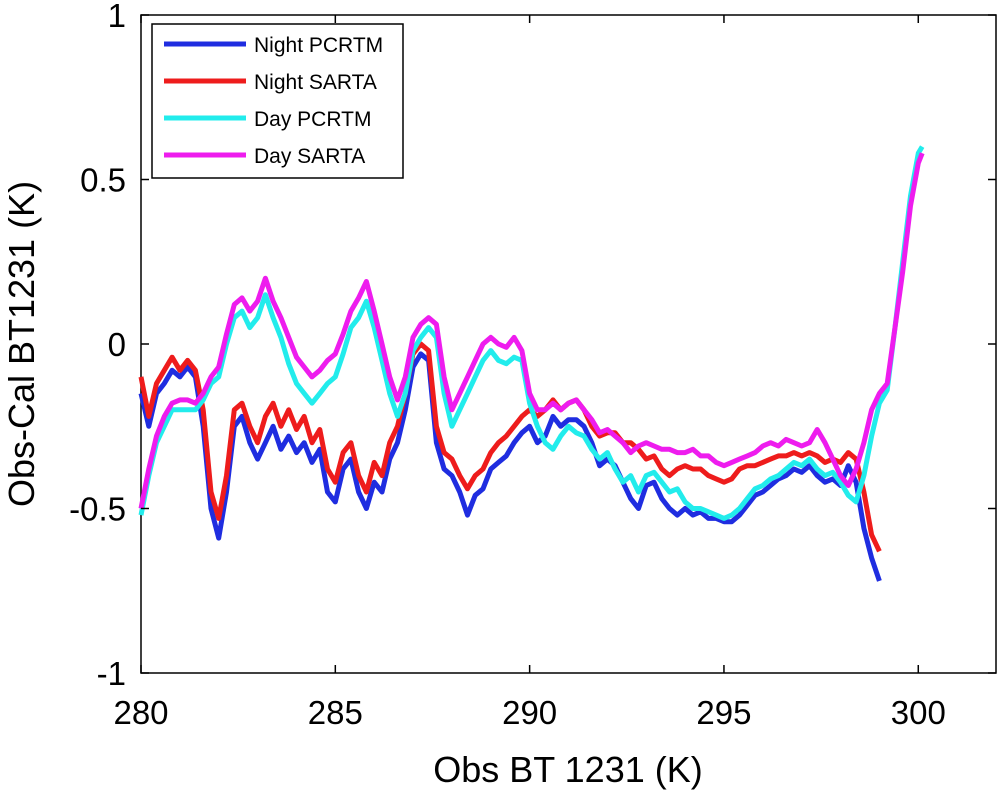  Describe the element at coordinates (309, 156) in the screenshot. I see `legend-label-4: Day SARTA` at that location.